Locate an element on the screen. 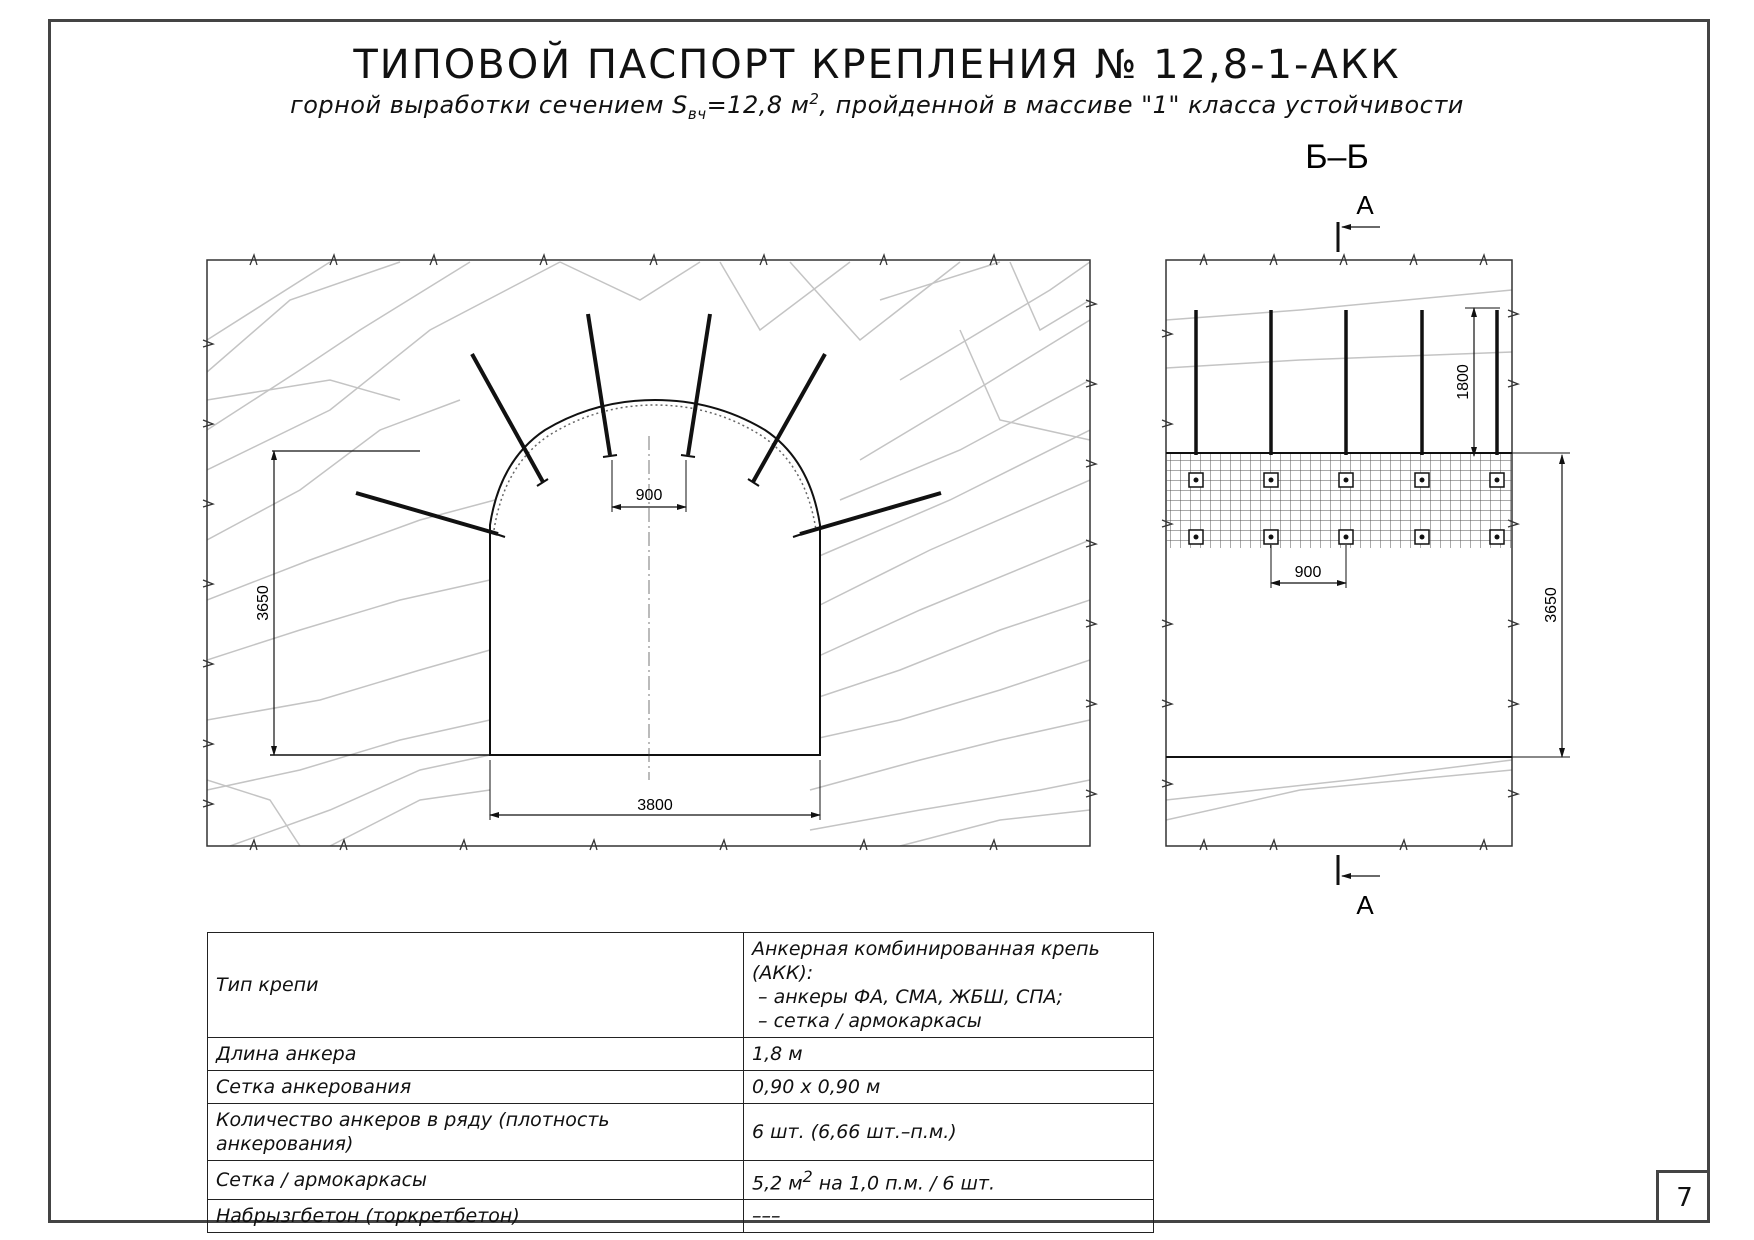 Image resolution: width=1754 pixels, height=1240 pixels. rock-bolts is located at coordinates (648, 424).